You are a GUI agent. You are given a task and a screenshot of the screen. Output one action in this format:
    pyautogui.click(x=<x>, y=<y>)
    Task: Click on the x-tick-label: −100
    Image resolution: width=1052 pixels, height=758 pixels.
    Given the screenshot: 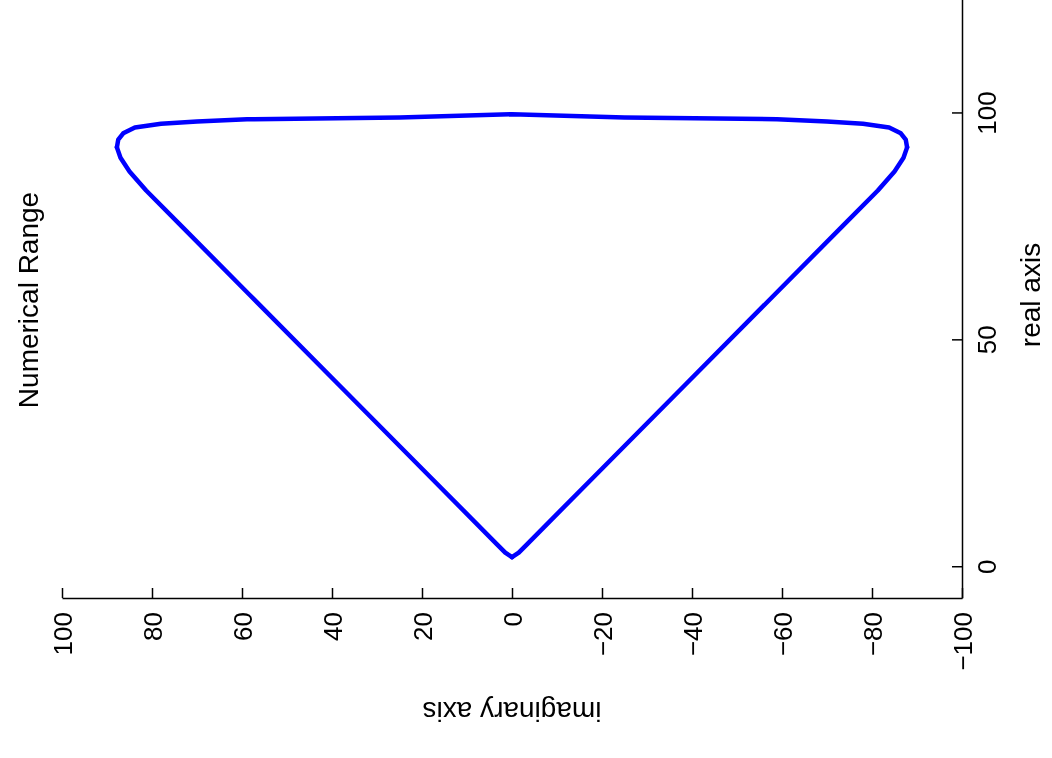 What is the action you would take?
    pyautogui.click(x=962, y=641)
    